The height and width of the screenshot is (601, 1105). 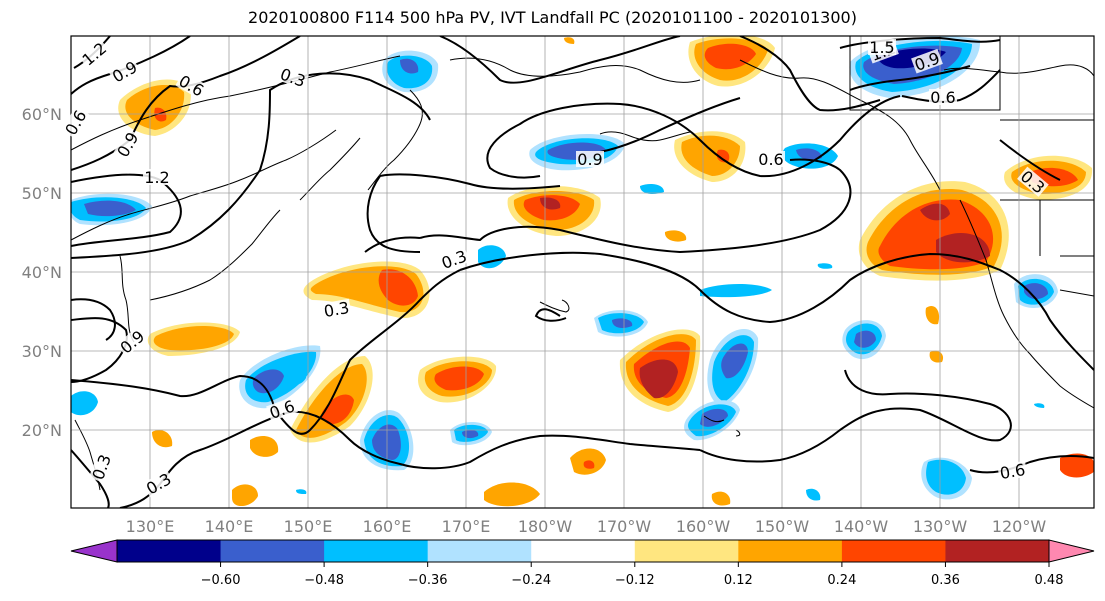 I want to click on longitude-label: 160°E, so click(x=387, y=526).